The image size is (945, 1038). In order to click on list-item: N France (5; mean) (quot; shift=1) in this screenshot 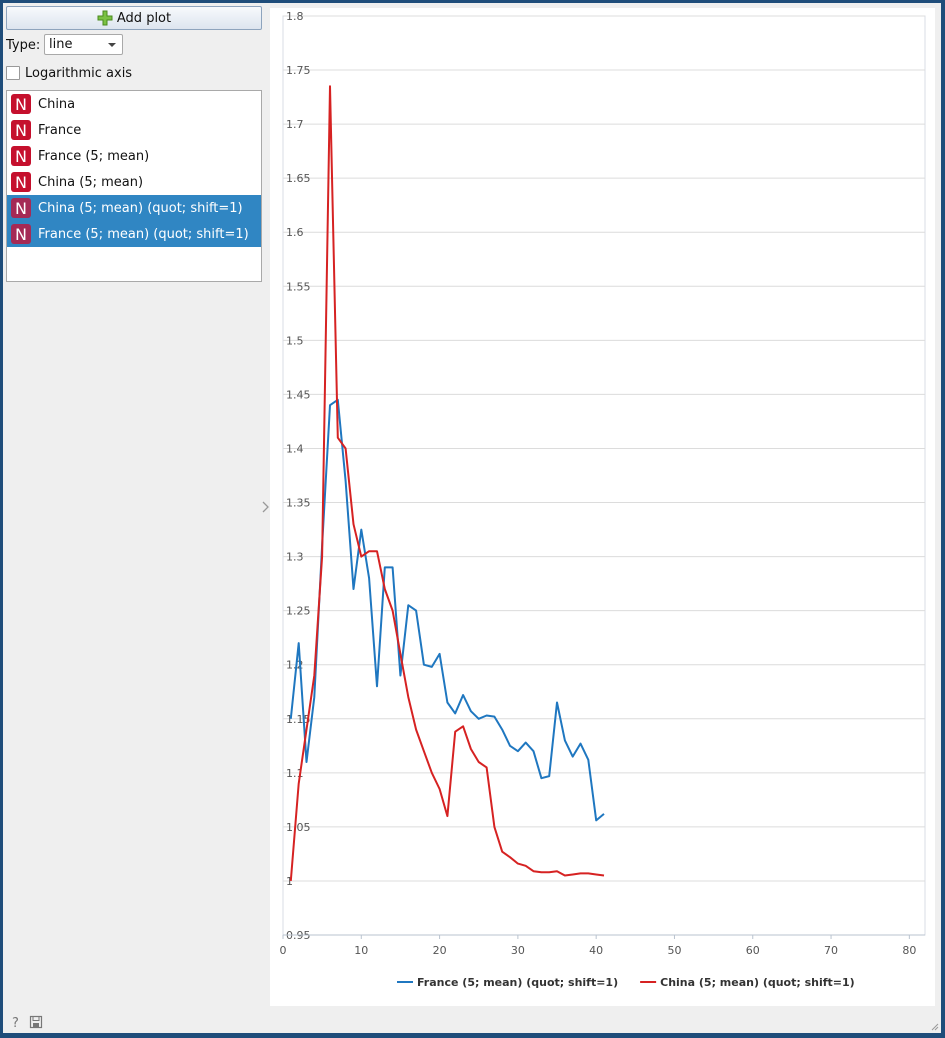, I will do `click(134, 234)`.